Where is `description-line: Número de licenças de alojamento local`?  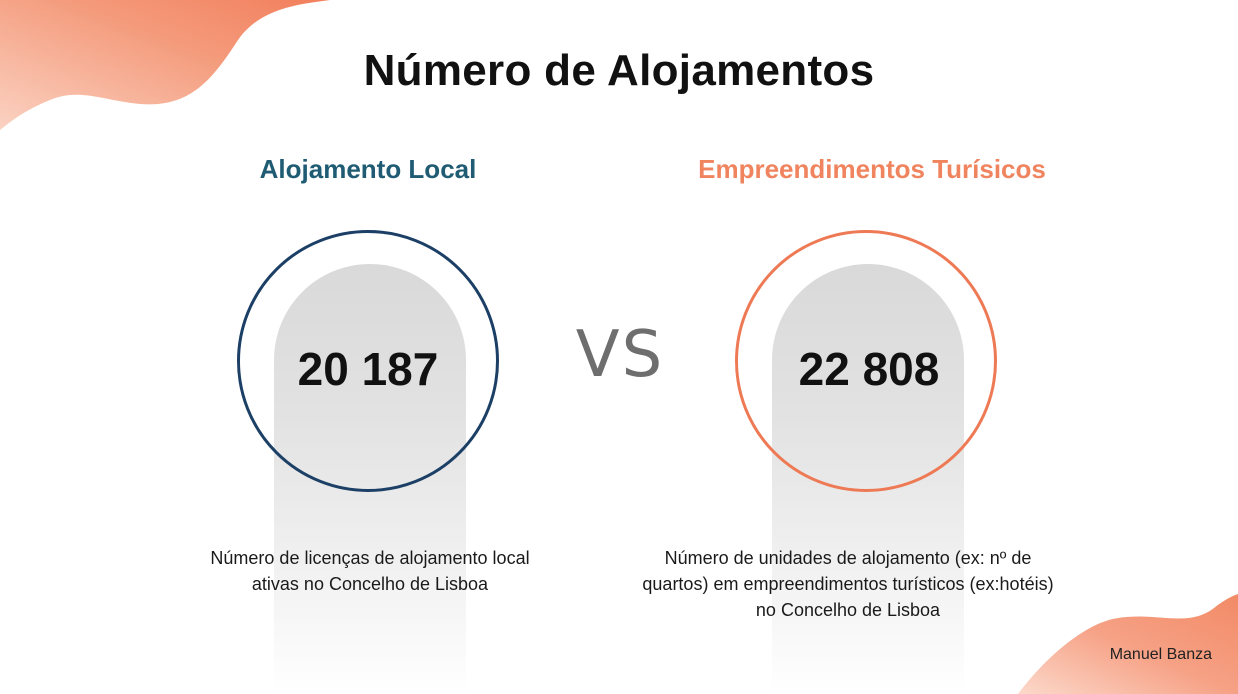 description-line: Número de licenças de alojamento local is located at coordinates (370, 558).